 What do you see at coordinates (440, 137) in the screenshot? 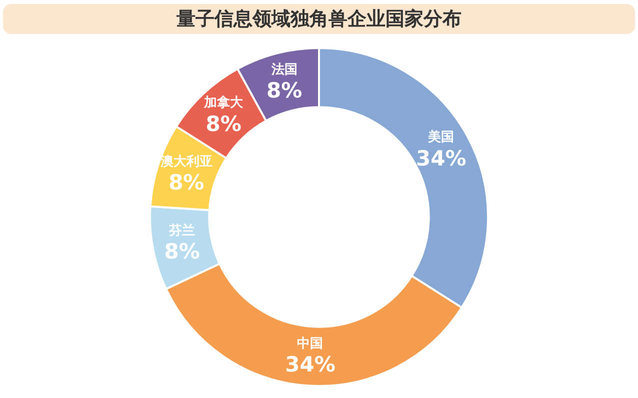
I see `slice-label: 美国` at bounding box center [440, 137].